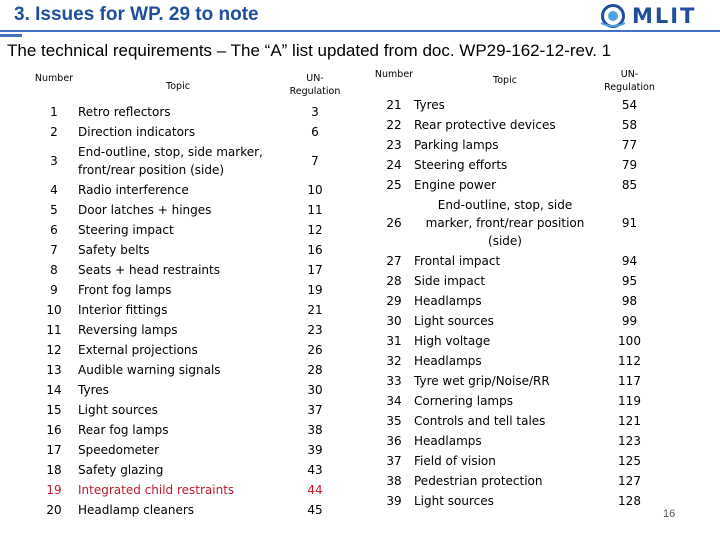 This screenshot has width=720, height=540. Describe the element at coordinates (482, 381) in the screenshot. I see `row-topic: Tyre wet grip/Noise/RR` at that location.